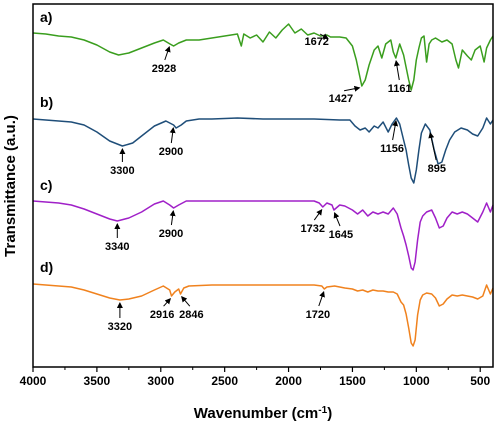 This screenshot has height=426, width=498. Describe the element at coordinates (437, 169) in the screenshot. I see `annotation-label-8: 895` at that location.